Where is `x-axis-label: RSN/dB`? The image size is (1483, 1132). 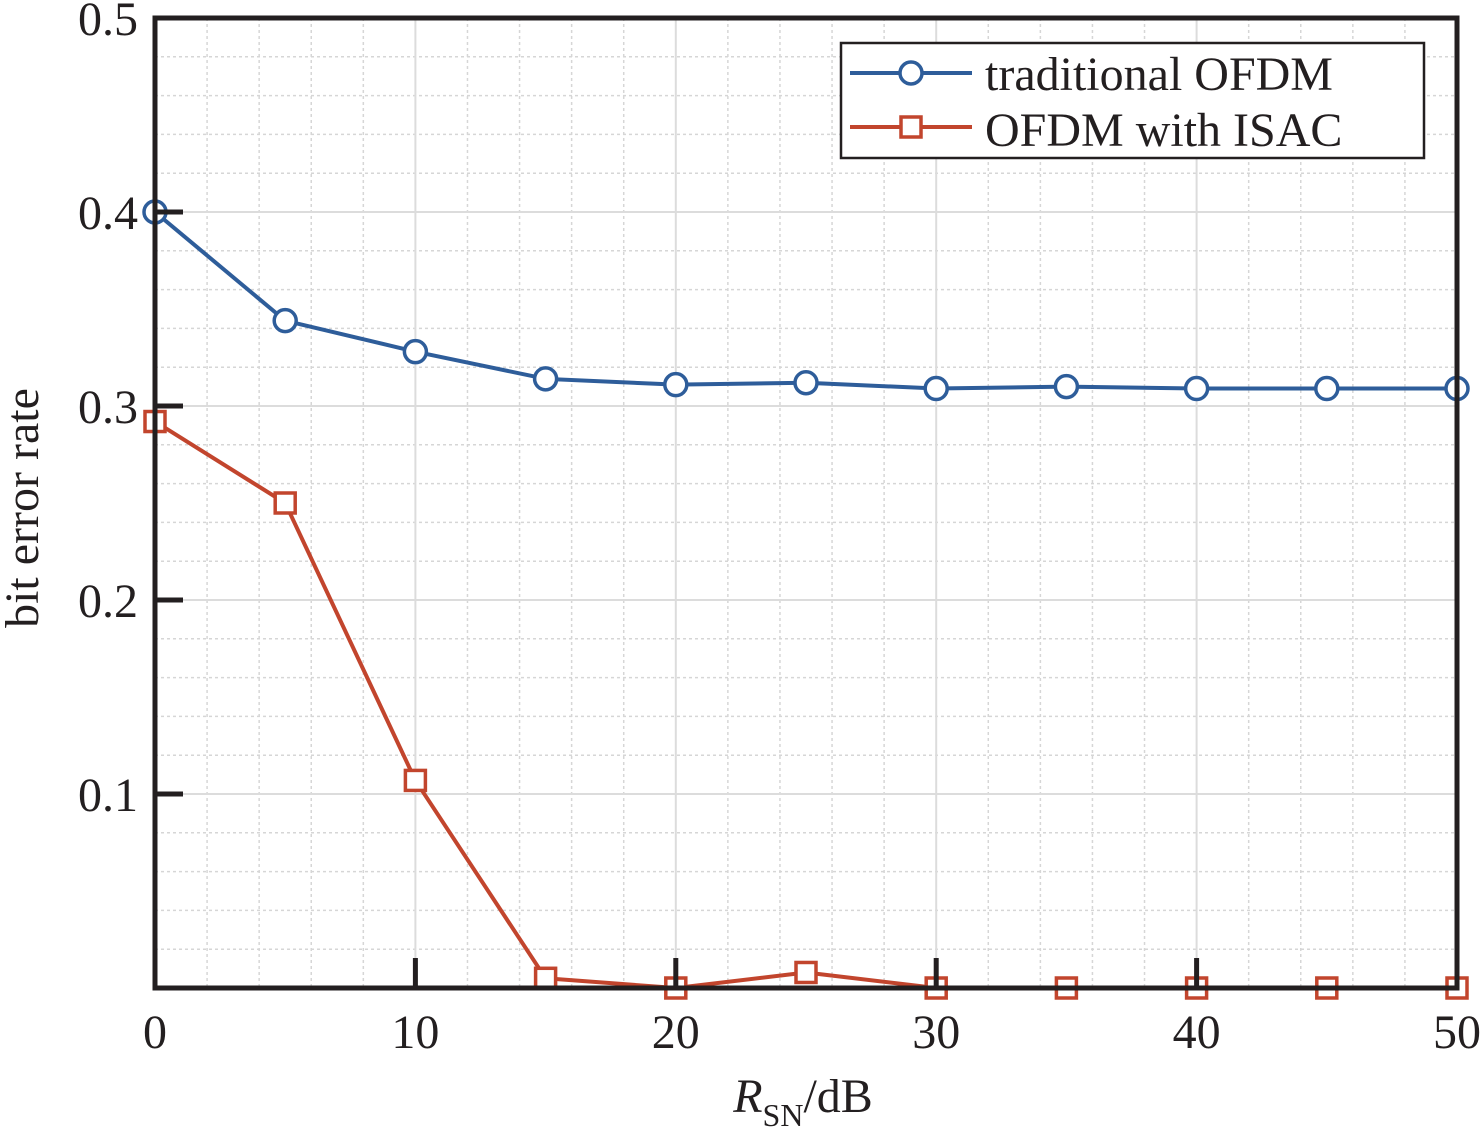
x-axis-label: RSN/dB is located at coordinates (802, 1101).